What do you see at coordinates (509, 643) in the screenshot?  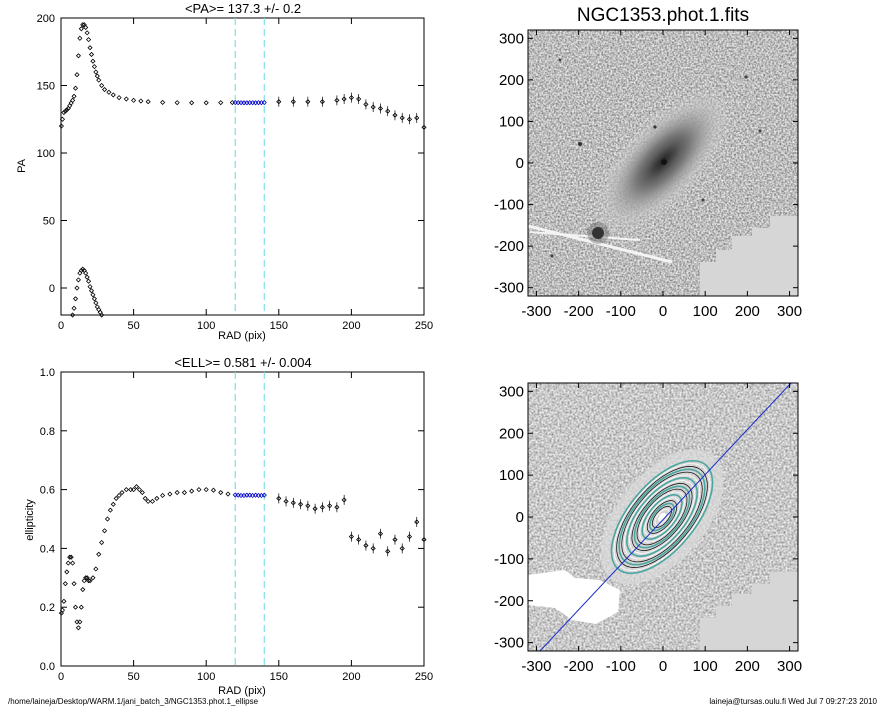 I see `contour-image-y-tick-label: -300` at bounding box center [509, 643].